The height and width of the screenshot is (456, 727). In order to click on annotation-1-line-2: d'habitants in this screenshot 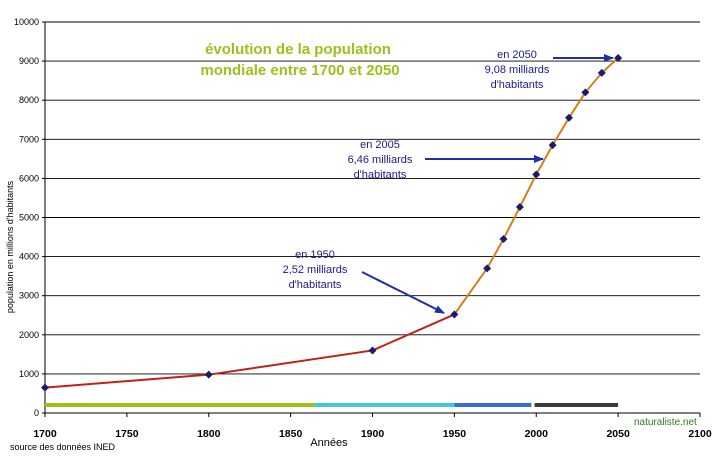, I will do `click(380, 175)`.